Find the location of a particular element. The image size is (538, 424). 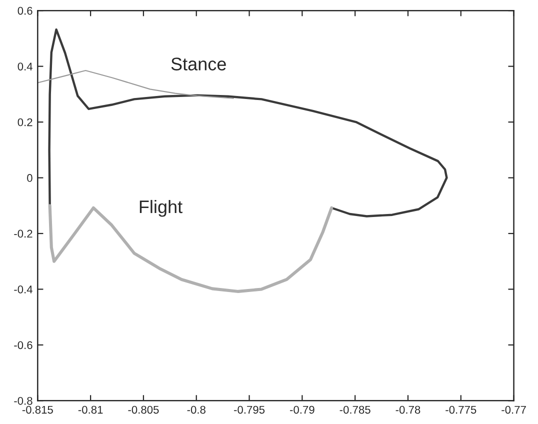

x-tick-label: -0.77 is located at coordinates (514, 410).